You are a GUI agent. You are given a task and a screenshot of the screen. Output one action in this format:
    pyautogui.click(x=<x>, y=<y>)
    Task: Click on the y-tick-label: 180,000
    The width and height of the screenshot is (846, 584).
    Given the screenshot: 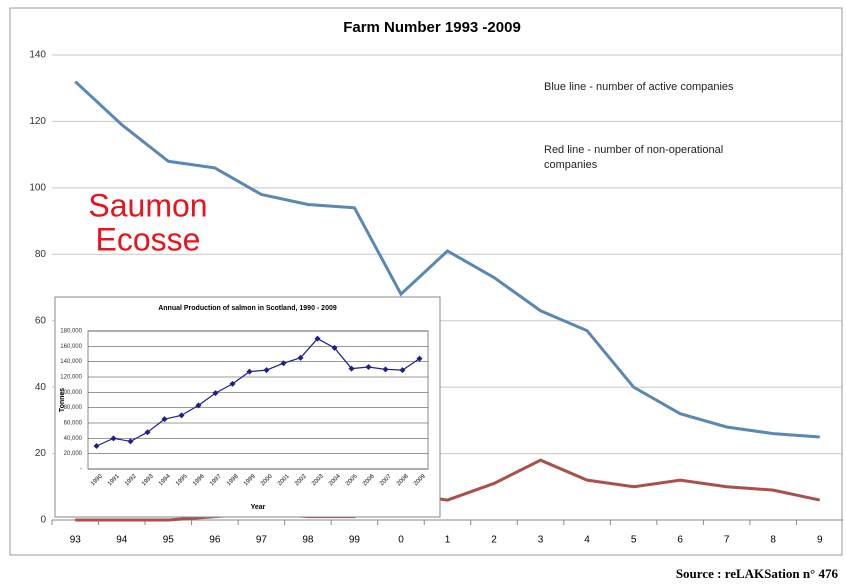 What is the action you would take?
    pyautogui.click(x=71, y=332)
    